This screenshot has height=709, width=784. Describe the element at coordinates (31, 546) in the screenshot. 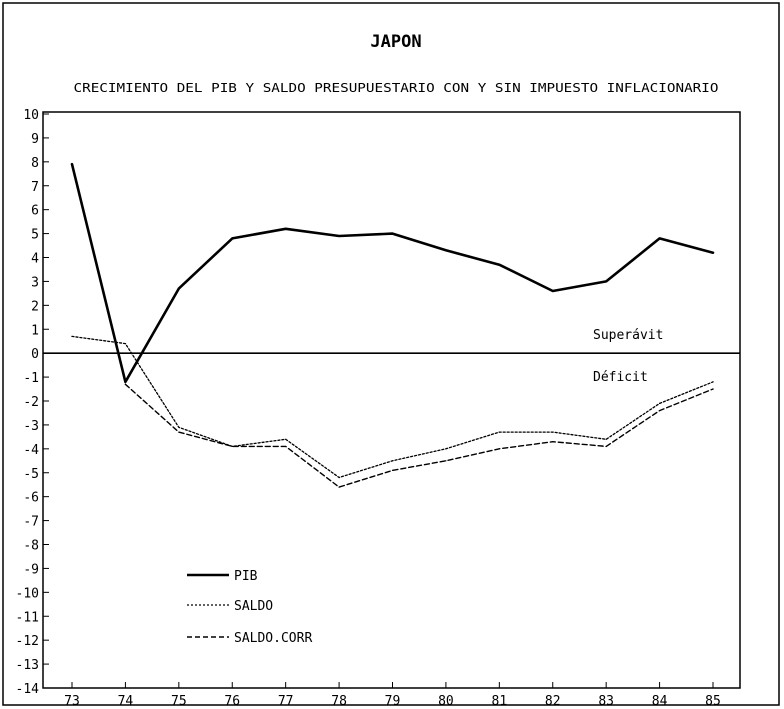

I see `y-tick-label: -8` at that location.